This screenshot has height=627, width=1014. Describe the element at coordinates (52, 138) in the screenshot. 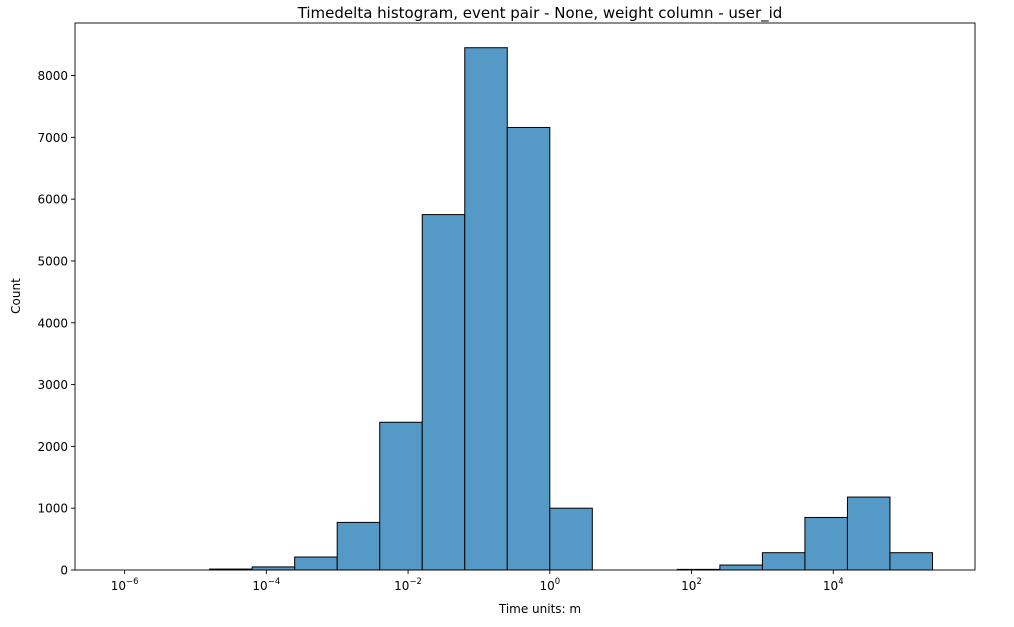

I see `y-tick-label-7: 7000` at that location.